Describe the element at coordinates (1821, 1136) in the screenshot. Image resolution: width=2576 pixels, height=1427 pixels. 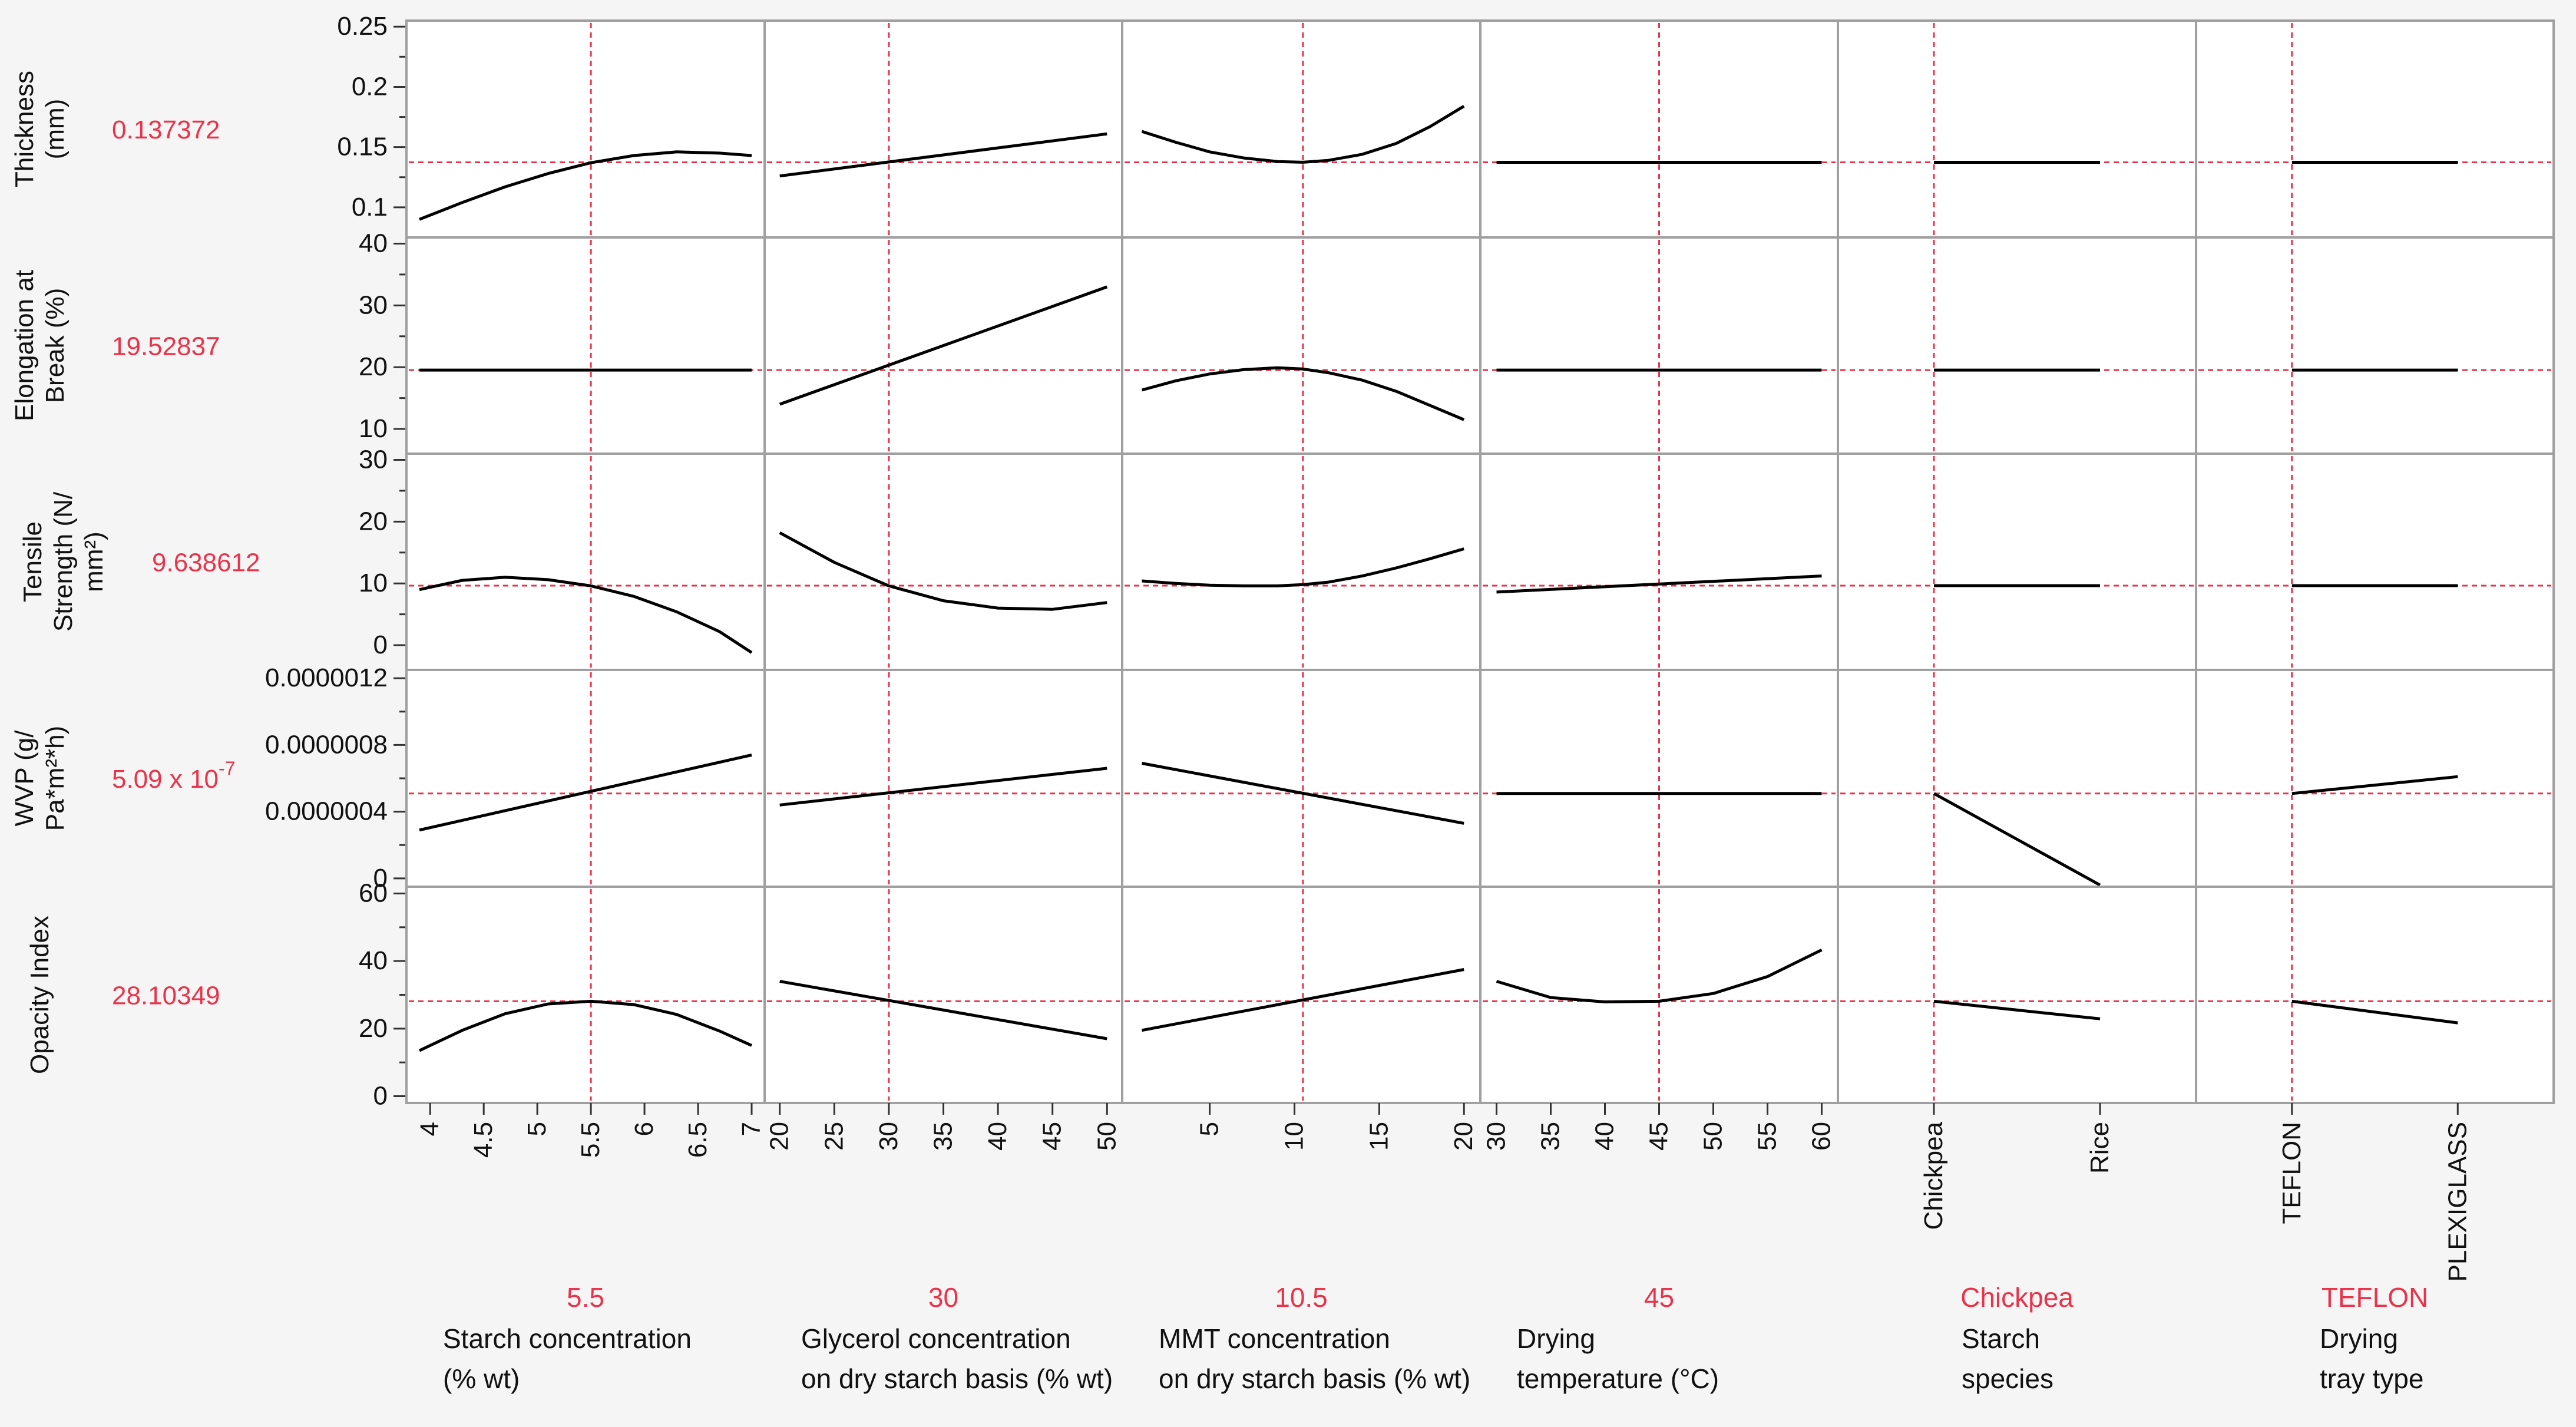
I see `x-tick-label: 60` at that location.